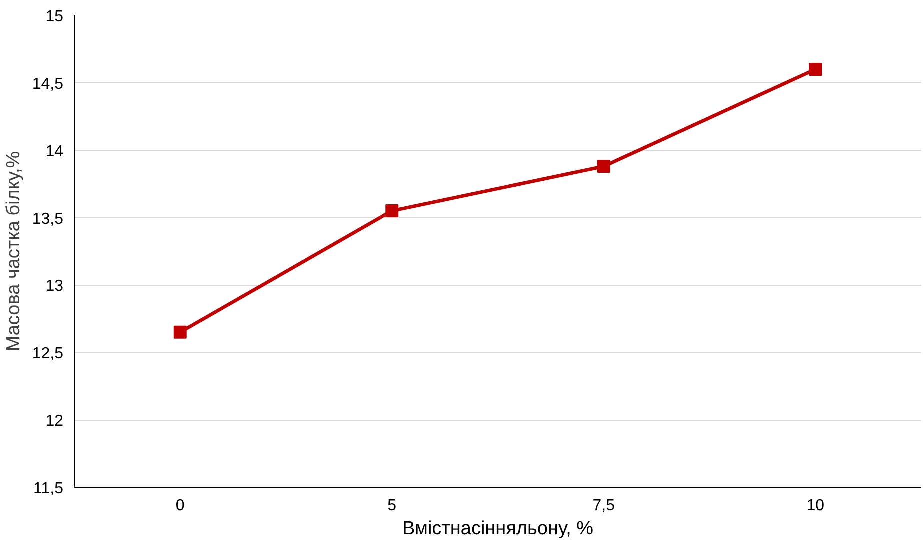  Describe the element at coordinates (55, 421) in the screenshot. I see `y-tick-label: 12` at that location.